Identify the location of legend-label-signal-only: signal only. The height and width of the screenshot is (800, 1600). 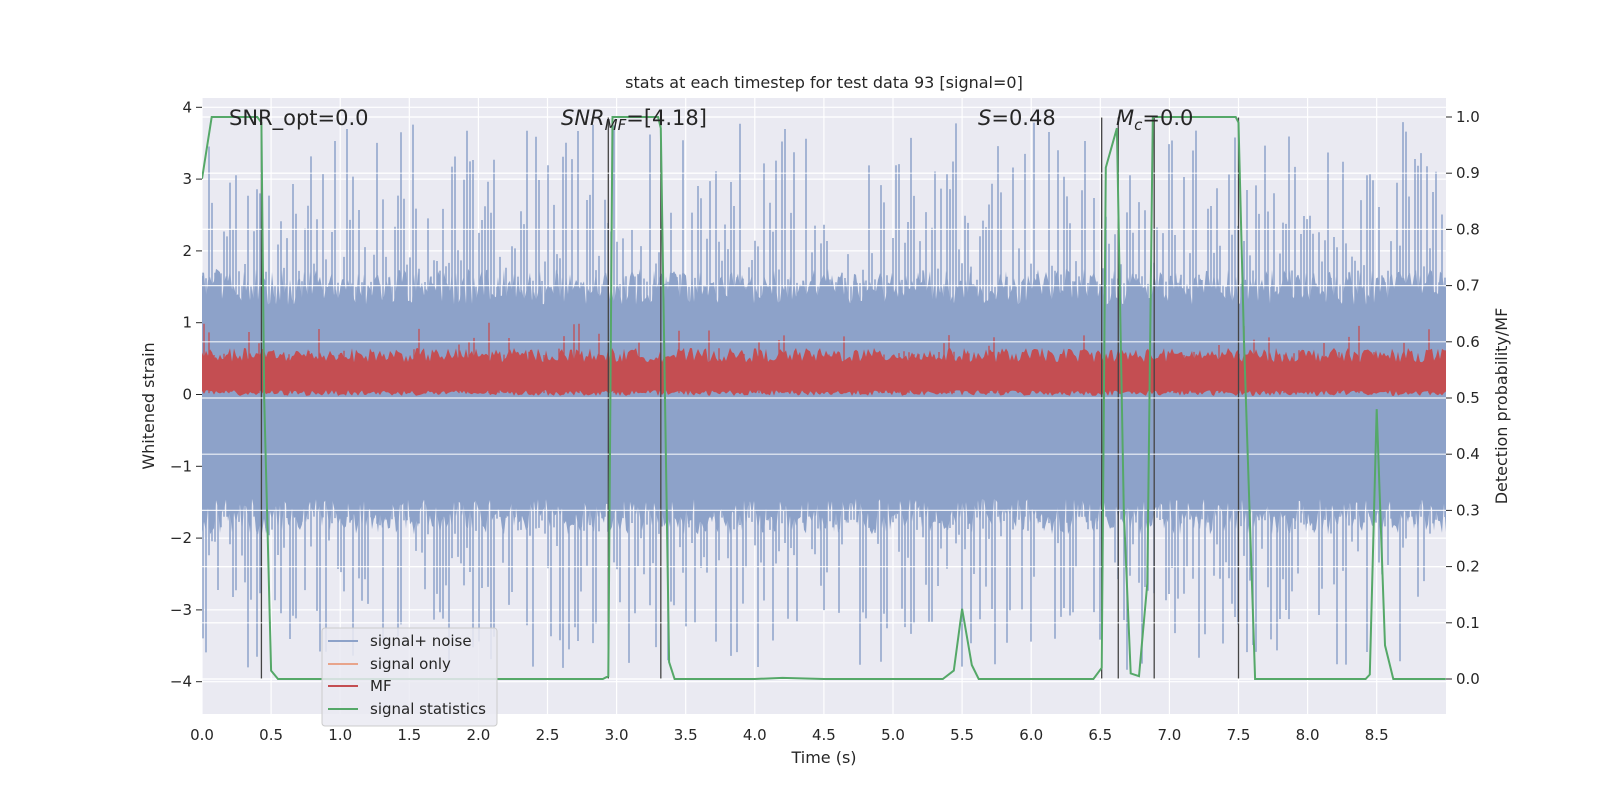
(410, 664).